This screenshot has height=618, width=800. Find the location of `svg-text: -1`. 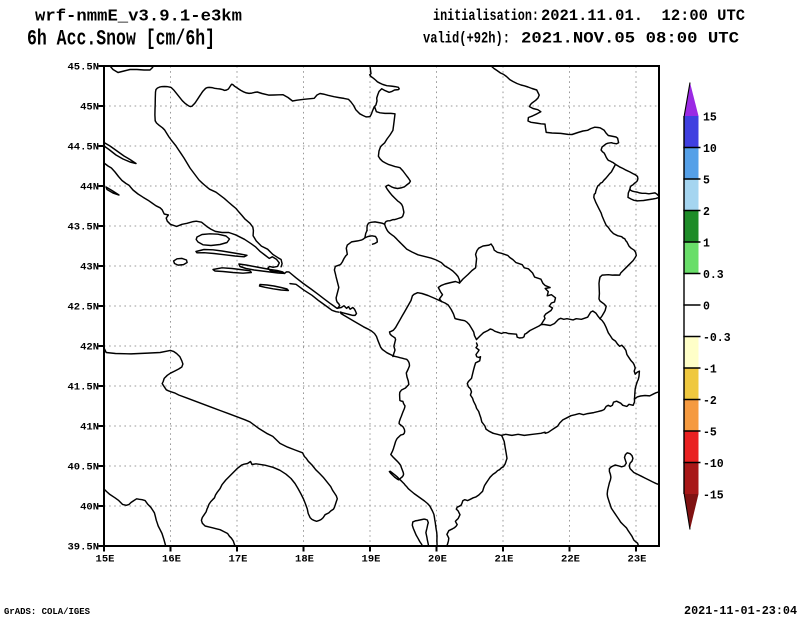

svg-text: -1 is located at coordinates (710, 370).